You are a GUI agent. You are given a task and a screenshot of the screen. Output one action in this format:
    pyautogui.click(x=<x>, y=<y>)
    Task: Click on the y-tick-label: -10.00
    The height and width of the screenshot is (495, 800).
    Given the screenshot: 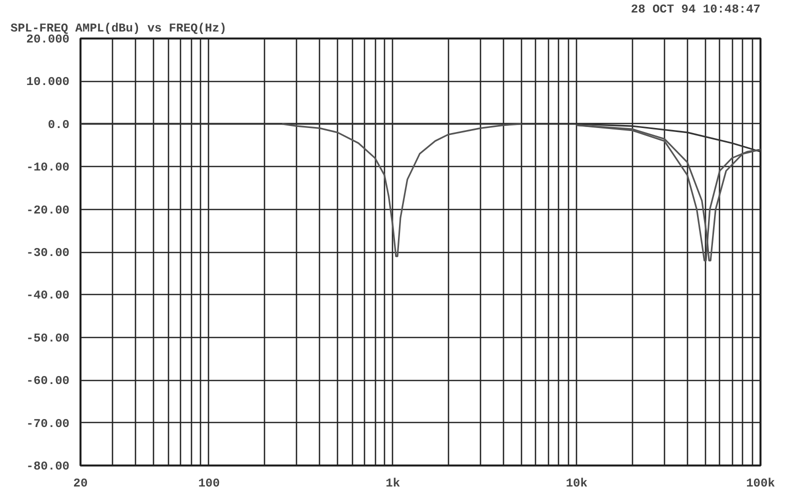 What is the action you would take?
    pyautogui.click(x=48, y=167)
    